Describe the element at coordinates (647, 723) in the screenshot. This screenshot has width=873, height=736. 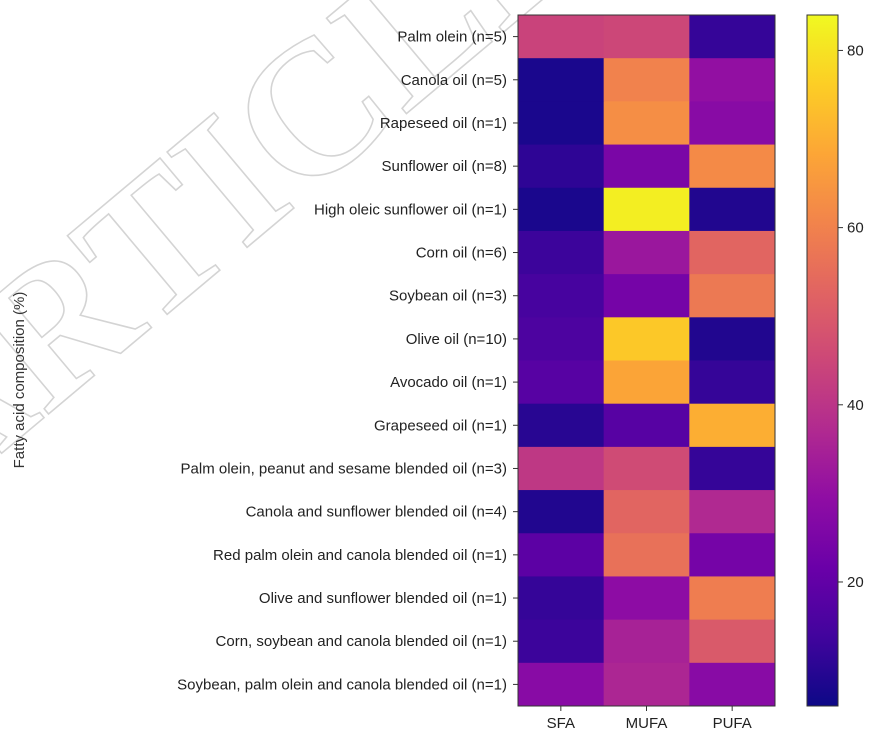
I see `x-tick-label: MUFA` at that location.